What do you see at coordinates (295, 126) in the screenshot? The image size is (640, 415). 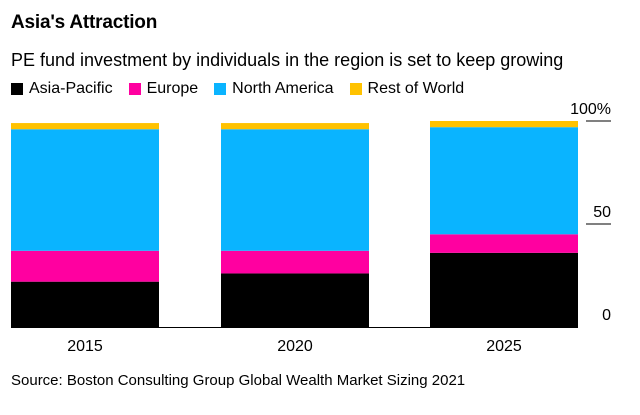 I see `bar-segment-2020-rest-of-world` at bounding box center [295, 126].